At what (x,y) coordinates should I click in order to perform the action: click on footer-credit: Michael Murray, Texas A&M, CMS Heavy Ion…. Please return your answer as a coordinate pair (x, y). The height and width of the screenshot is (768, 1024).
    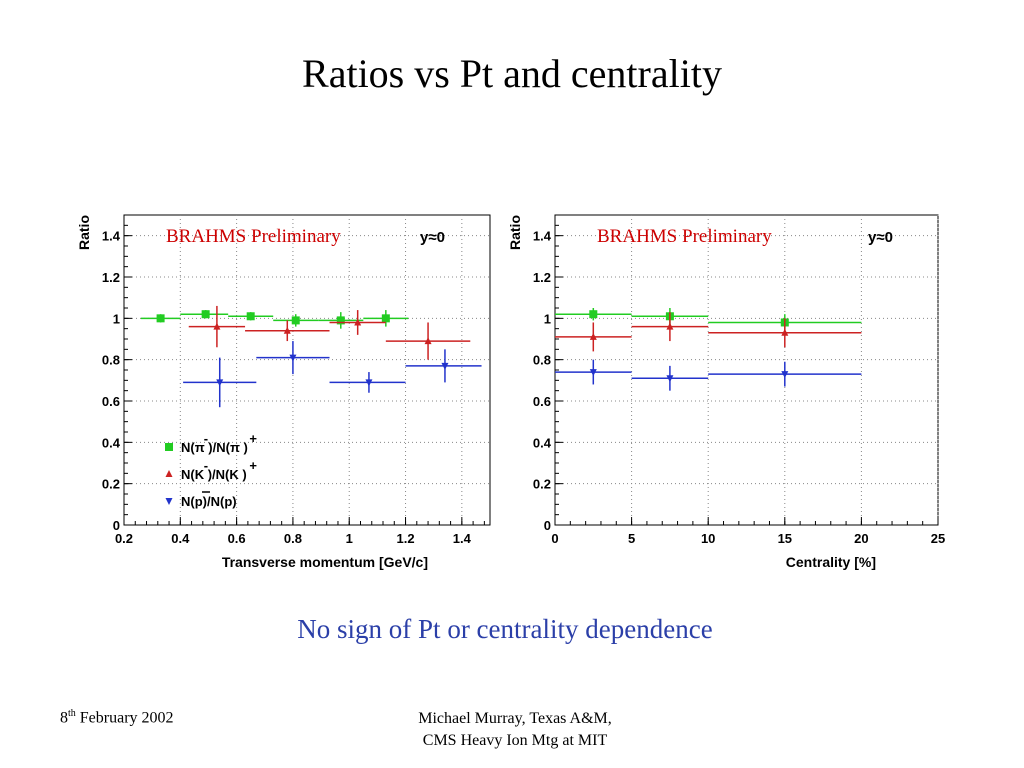
    Looking at the image, I should click on (515, 730).